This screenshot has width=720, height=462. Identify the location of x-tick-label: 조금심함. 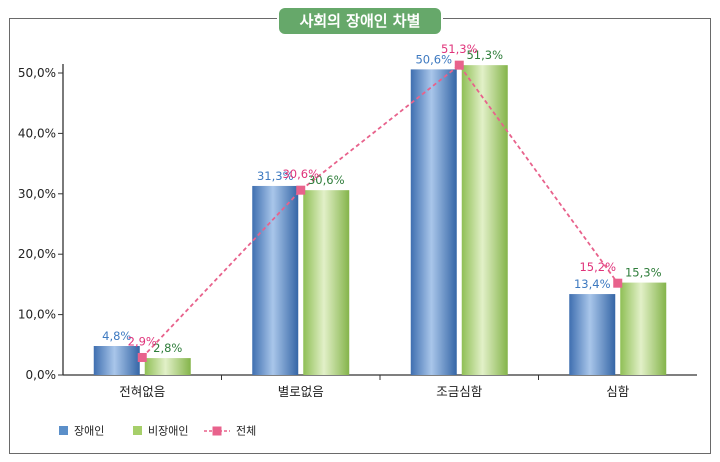
(459, 391).